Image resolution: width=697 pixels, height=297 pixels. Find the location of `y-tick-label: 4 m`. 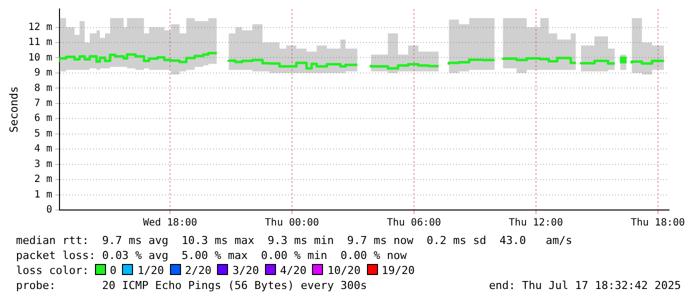

y-tick-label: 4 m is located at coordinates (43, 149).